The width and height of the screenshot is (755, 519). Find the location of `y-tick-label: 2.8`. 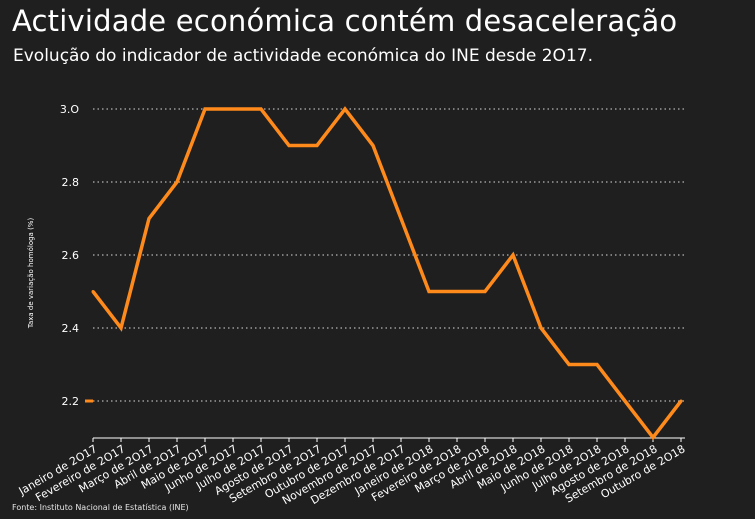

y-tick-label: 2.8 is located at coordinates (71, 182).